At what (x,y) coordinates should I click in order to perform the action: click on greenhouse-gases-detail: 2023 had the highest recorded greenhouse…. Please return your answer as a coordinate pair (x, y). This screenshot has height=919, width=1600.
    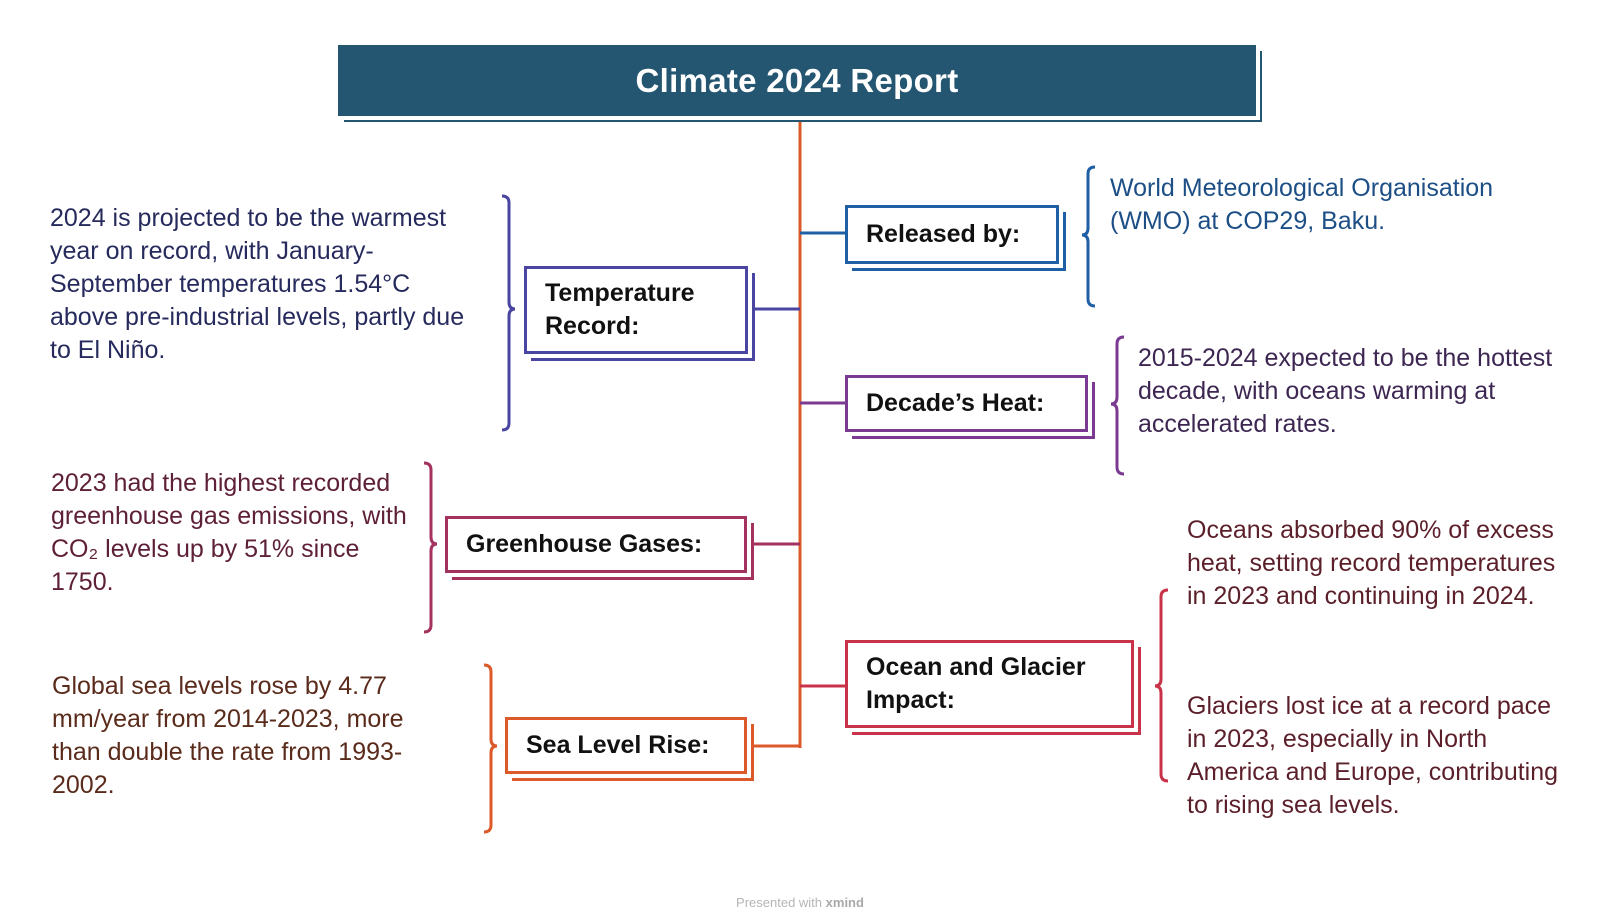
    Looking at the image, I should click on (229, 532).